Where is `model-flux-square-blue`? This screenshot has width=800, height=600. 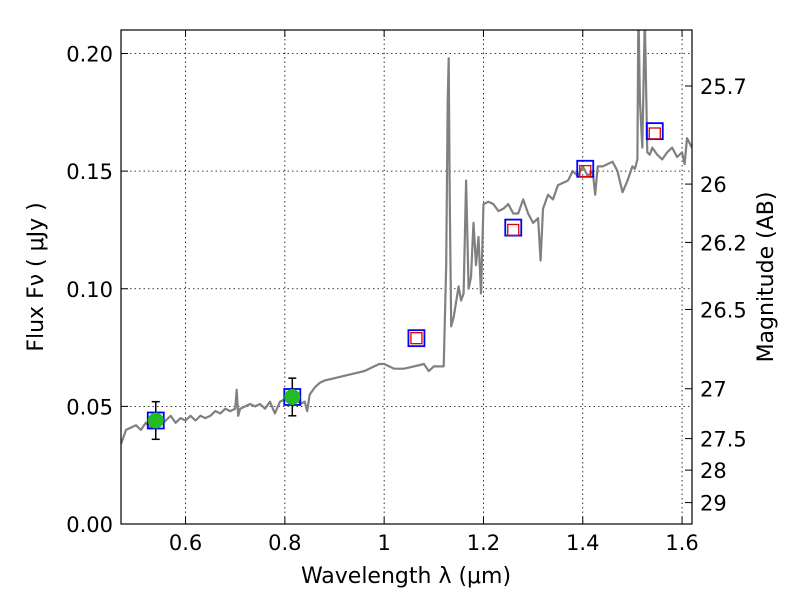 model-flux-square-blue is located at coordinates (416, 338).